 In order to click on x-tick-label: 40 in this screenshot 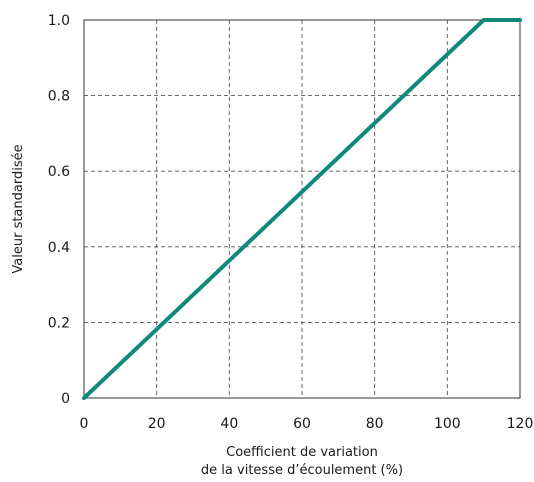, I will do `click(229, 424)`.